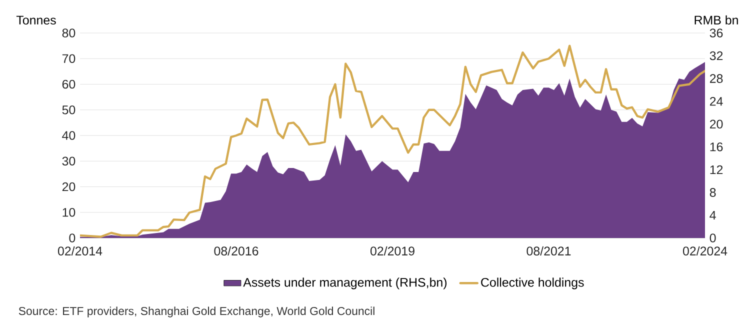 This screenshot has height=329, width=751. What do you see at coordinates (196, 312) in the screenshot?
I see `source-note: Source: ETF providers, Shanghai Gold Exchange, World Gold Council` at bounding box center [196, 312].